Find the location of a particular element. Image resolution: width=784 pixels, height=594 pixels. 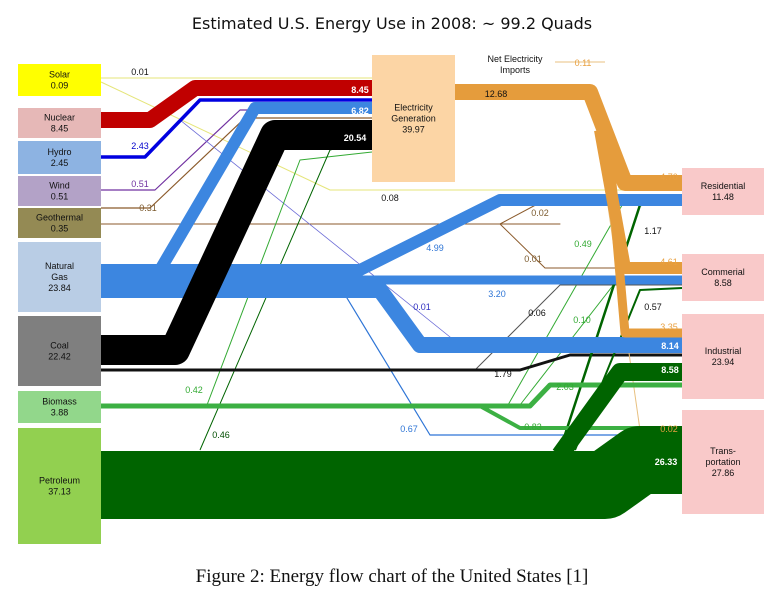

gas-to-res-flow is located at coordinates (391, 235).